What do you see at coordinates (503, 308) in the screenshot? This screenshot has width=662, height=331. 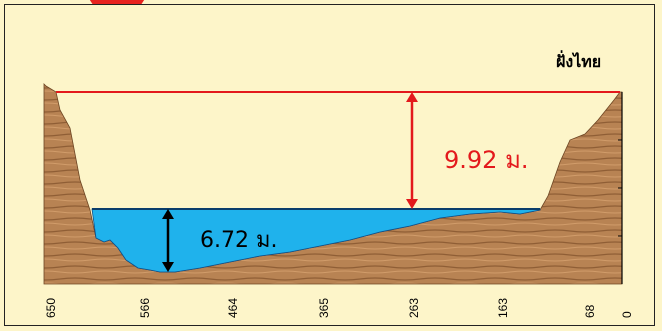 I see `distance-tick-label: 163` at bounding box center [503, 308].